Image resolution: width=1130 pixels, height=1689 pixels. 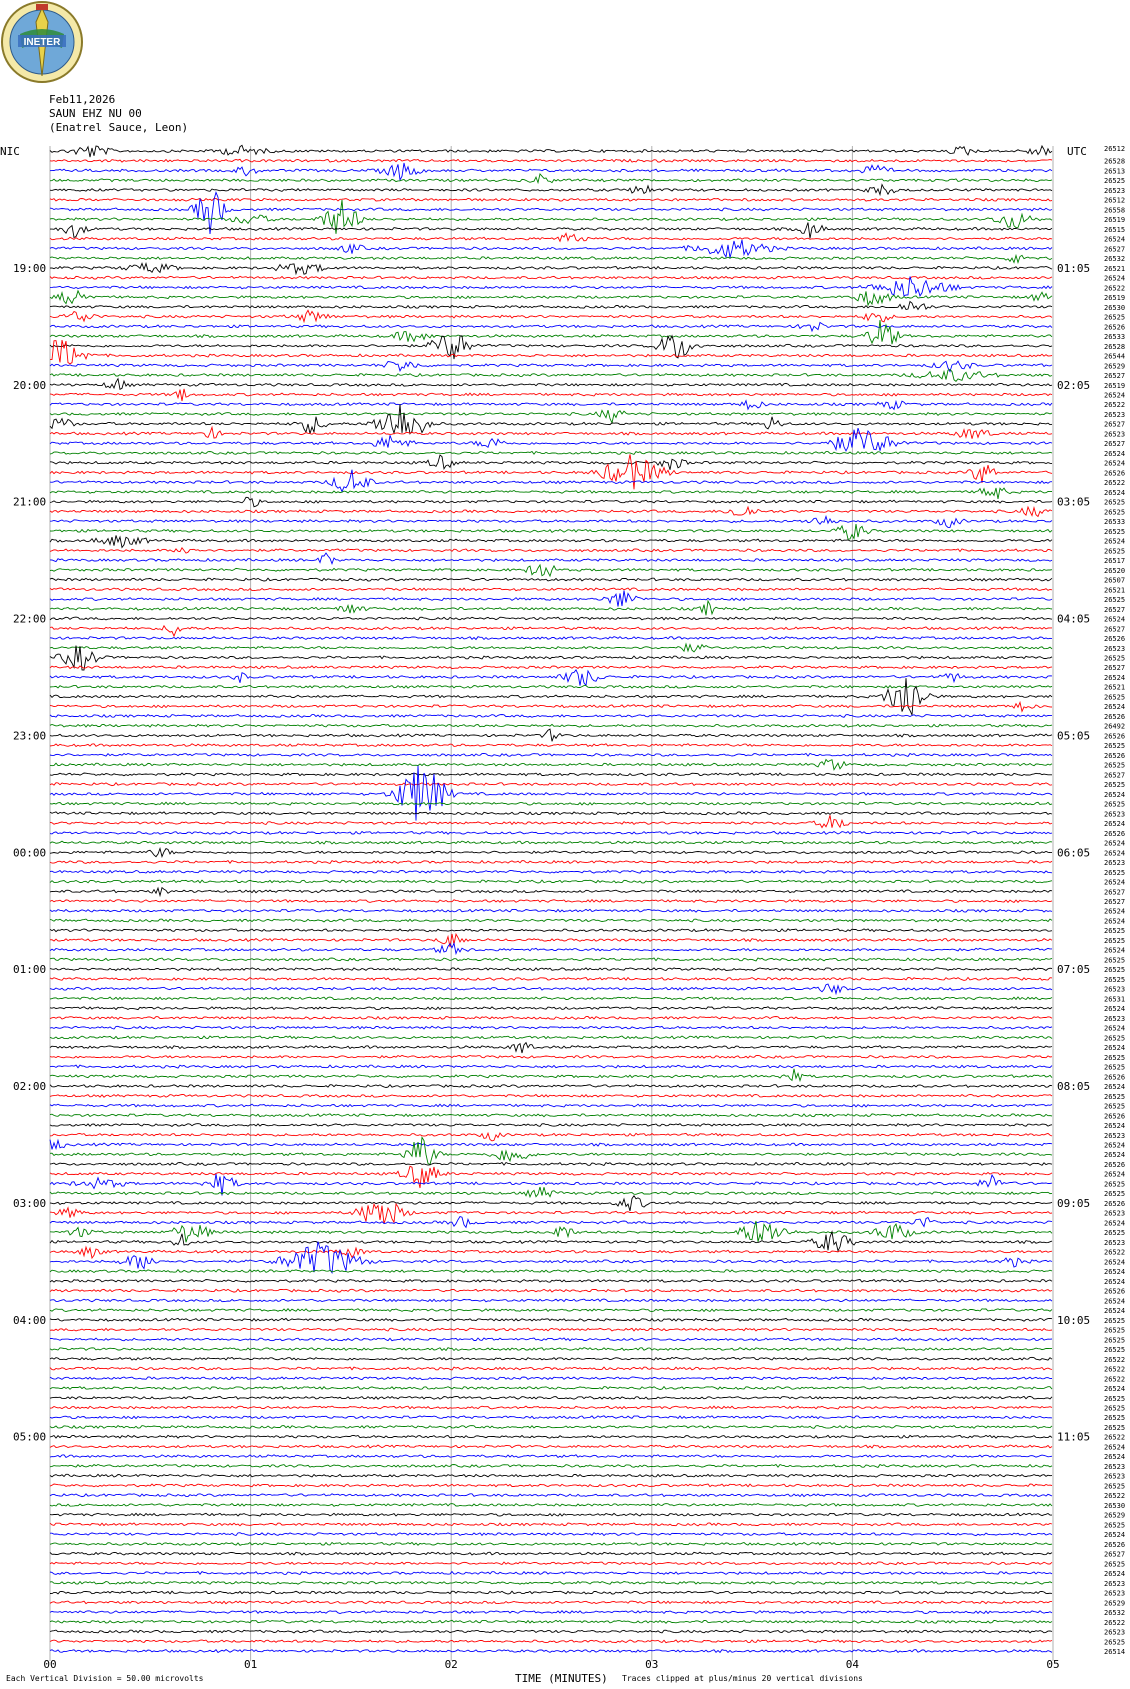 What do you see at coordinates (1114, 210) in the screenshot?
I see `trace-count: 26558` at bounding box center [1114, 210].